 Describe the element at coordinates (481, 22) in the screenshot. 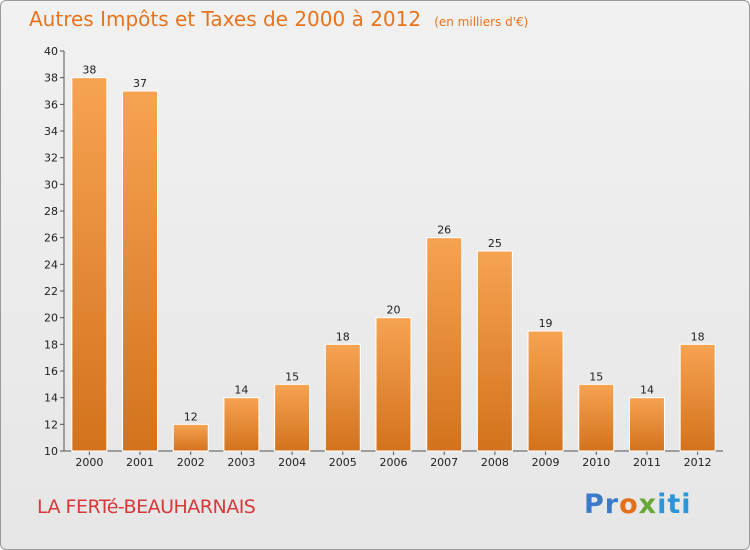

I see `chart-subtitle: (en milliers d'€)` at that location.